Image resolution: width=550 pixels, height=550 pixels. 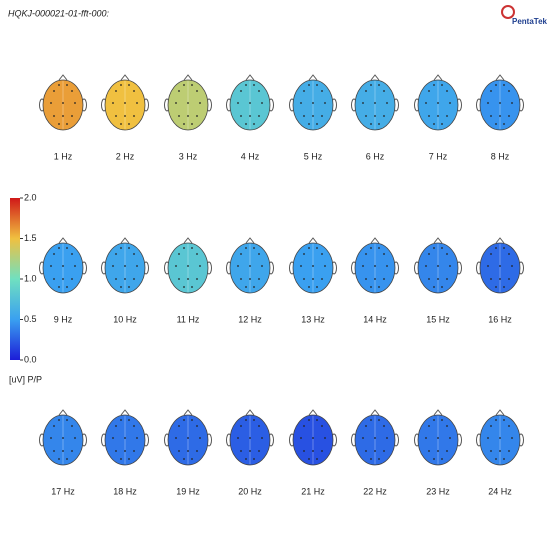 I want to click on map-label: 8 Hz, so click(x=500, y=156).